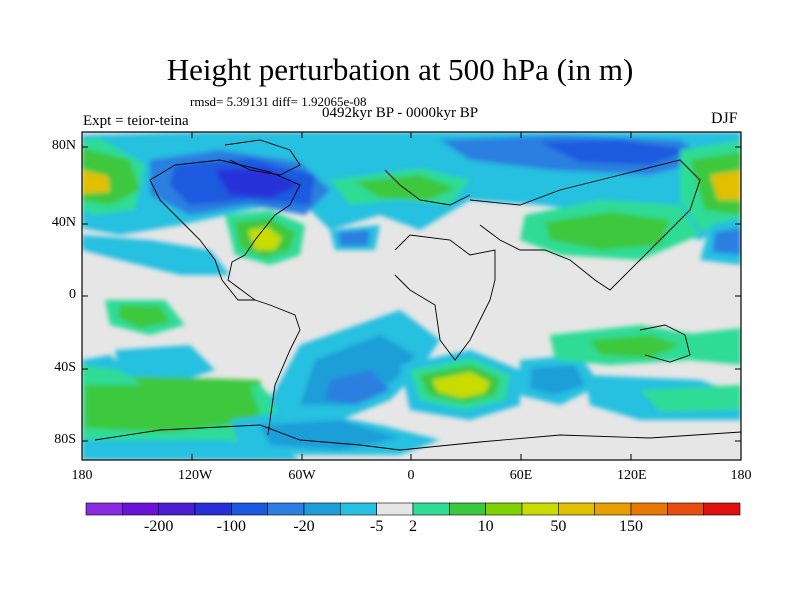 This screenshot has width=800, height=600. Describe the element at coordinates (158, 526) in the screenshot. I see `colorbar-label: -200` at that location.